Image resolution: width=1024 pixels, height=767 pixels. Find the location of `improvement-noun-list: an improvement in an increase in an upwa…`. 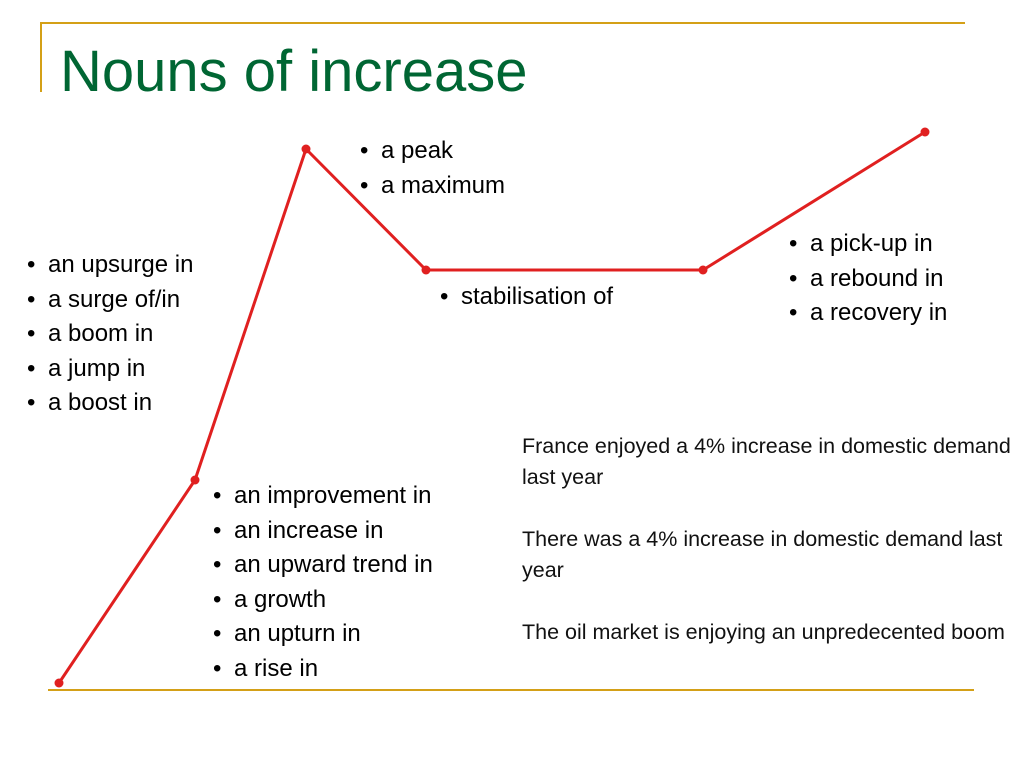

improvement-noun-list: an improvement in an increase in an upwa… is located at coordinates (323, 582).